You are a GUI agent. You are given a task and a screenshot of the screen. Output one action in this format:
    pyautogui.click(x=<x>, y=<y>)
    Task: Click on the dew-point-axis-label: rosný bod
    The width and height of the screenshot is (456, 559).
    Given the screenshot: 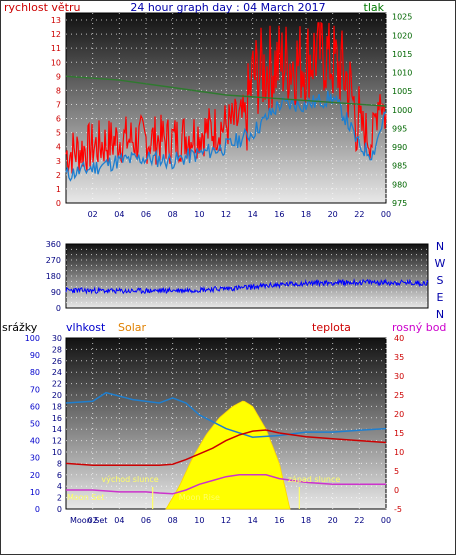 What is the action you would take?
    pyautogui.click(x=419, y=327)
    